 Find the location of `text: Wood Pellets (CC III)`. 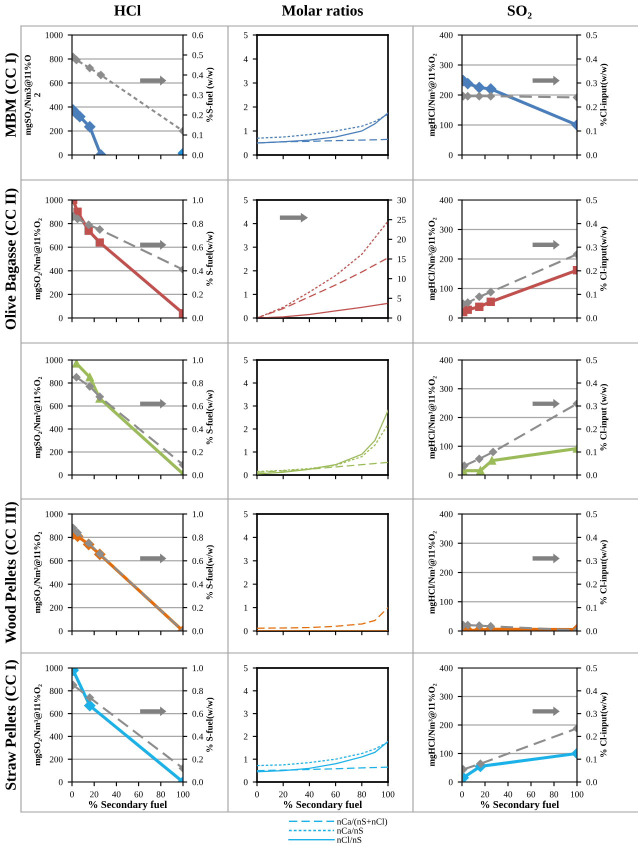

text: Wood Pellets (CC III) is located at coordinates (12, 573).